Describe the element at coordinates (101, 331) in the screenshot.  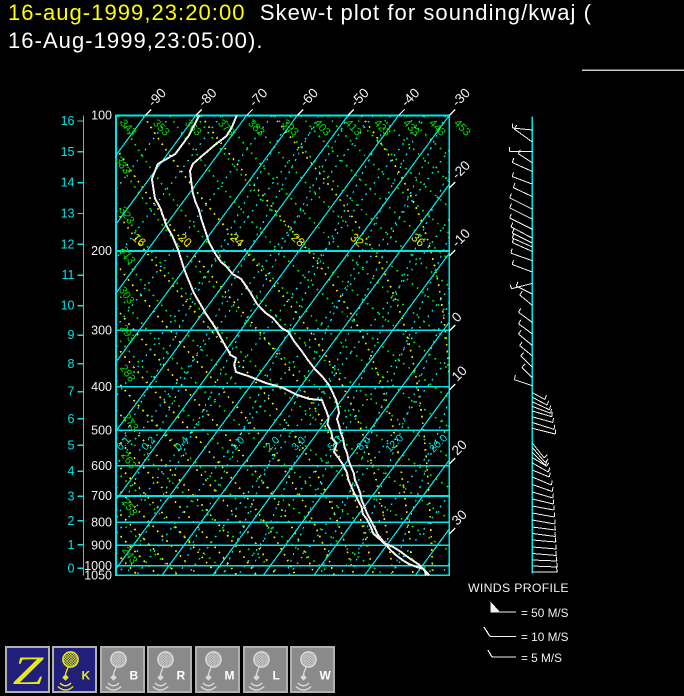
I see `svg-text: 300` at that location.